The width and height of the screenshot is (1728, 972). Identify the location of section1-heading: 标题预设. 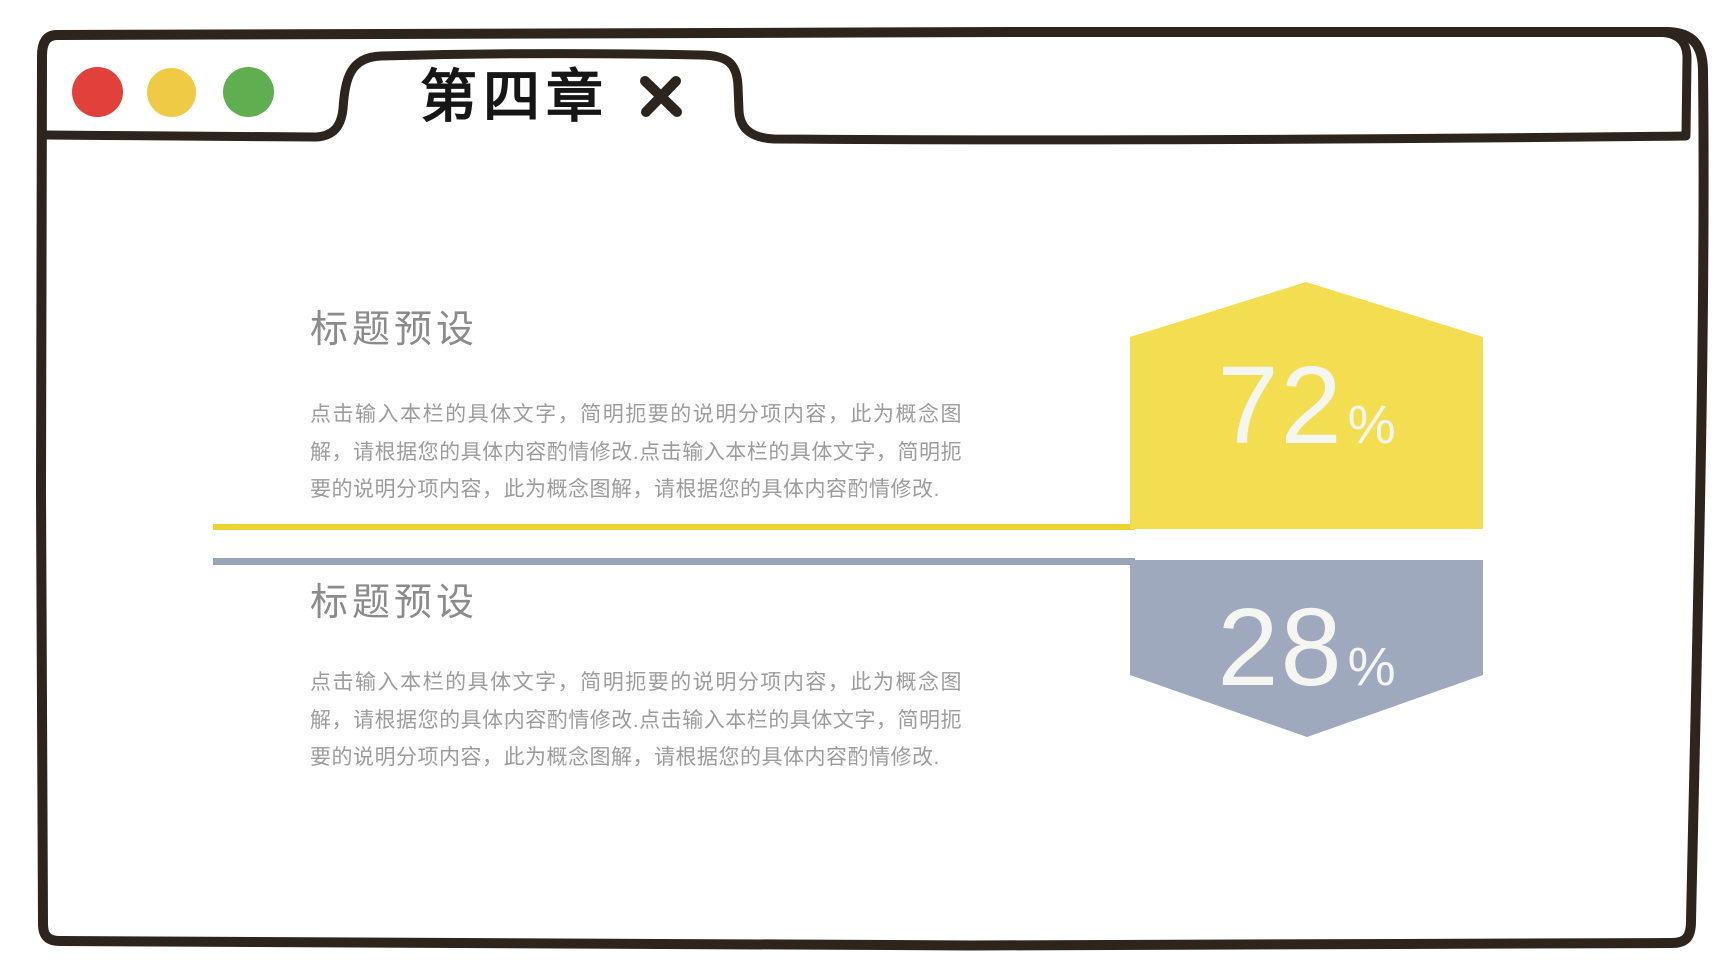
(394, 330).